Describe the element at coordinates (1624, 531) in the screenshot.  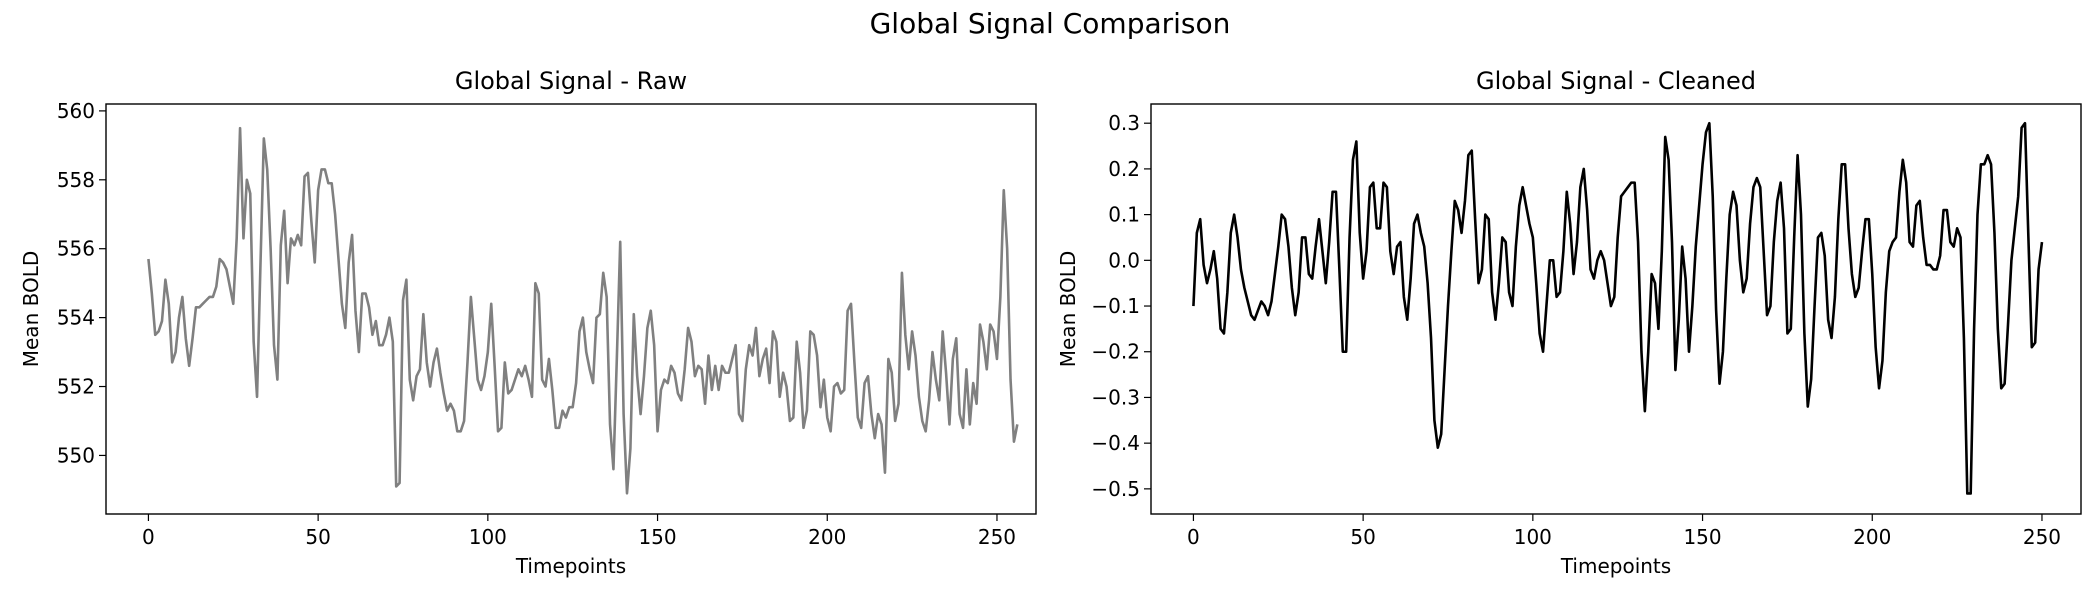
I see `cleaned-x-ticks: 0 50 100 150 200 250` at that location.